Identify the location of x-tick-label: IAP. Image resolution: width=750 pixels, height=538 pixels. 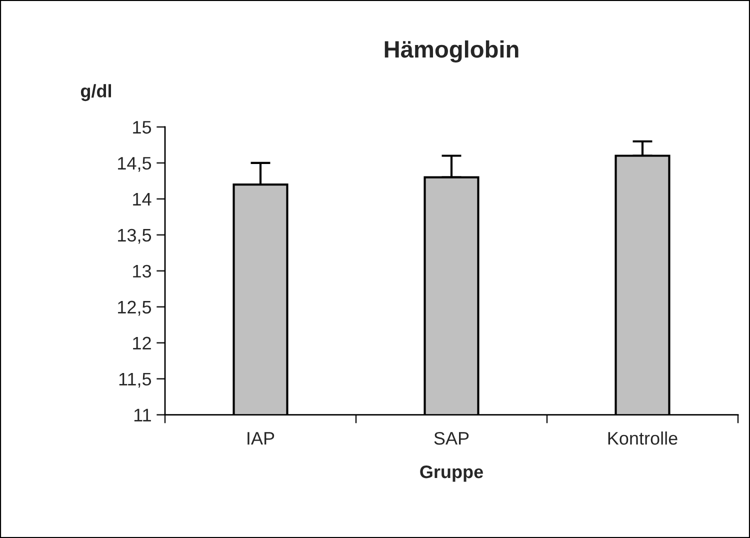
(261, 438).